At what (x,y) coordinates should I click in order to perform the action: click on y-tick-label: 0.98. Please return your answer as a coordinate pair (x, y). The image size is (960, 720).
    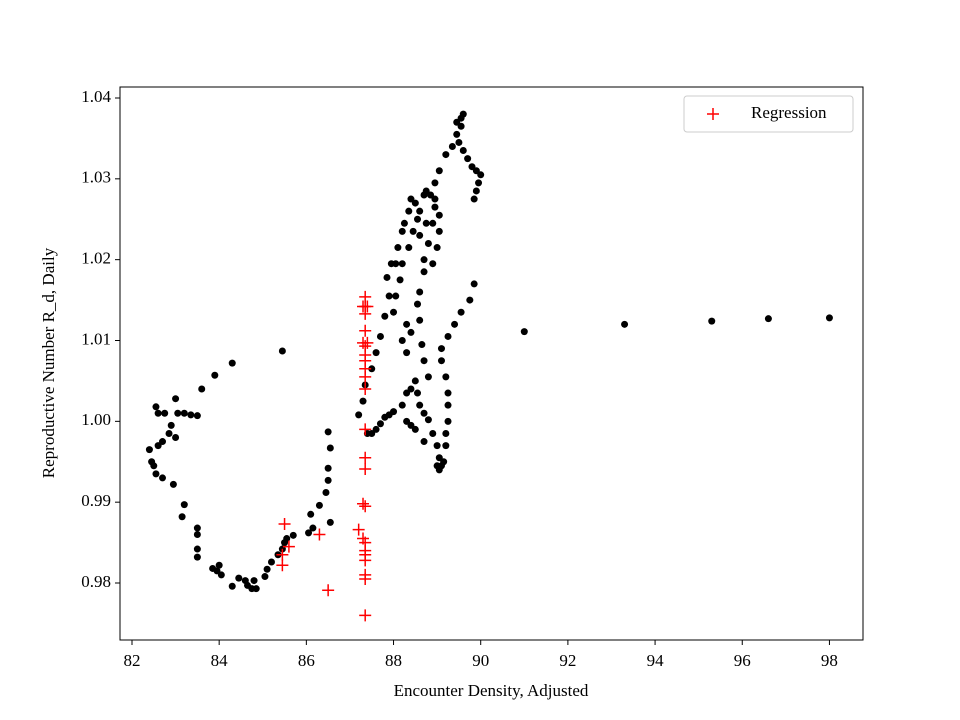
    Looking at the image, I should click on (96, 581).